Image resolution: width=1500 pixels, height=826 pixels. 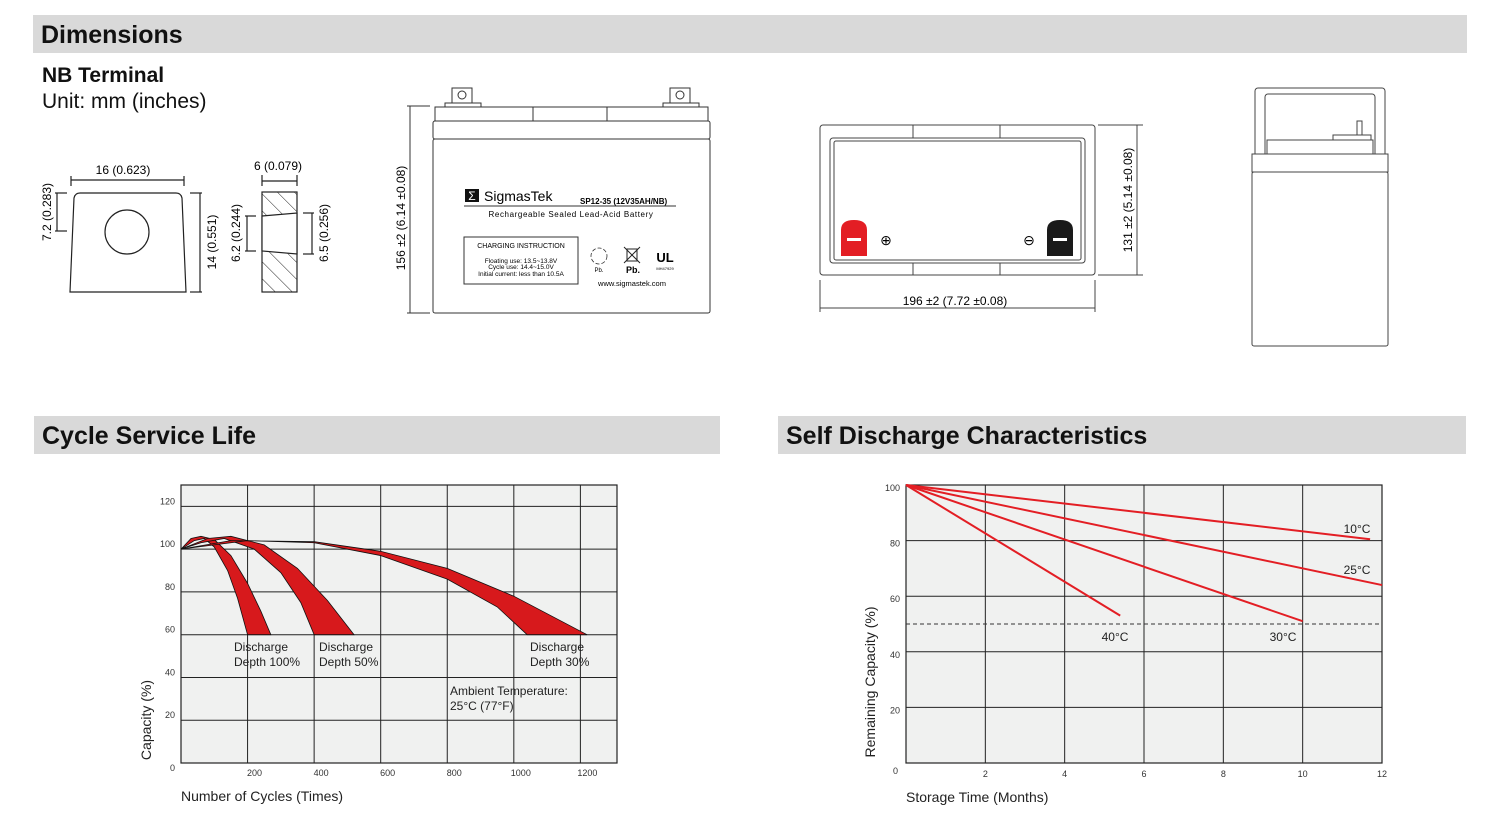 What do you see at coordinates (349, 662) in the screenshot?
I see `series-label: Depth 50%` at bounding box center [349, 662].